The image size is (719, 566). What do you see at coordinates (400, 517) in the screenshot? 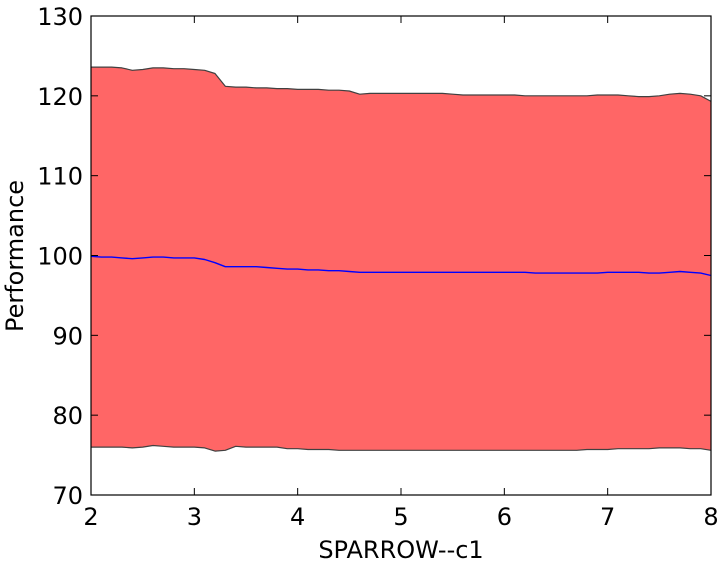
I see `x-tick-label: 5` at bounding box center [400, 517].